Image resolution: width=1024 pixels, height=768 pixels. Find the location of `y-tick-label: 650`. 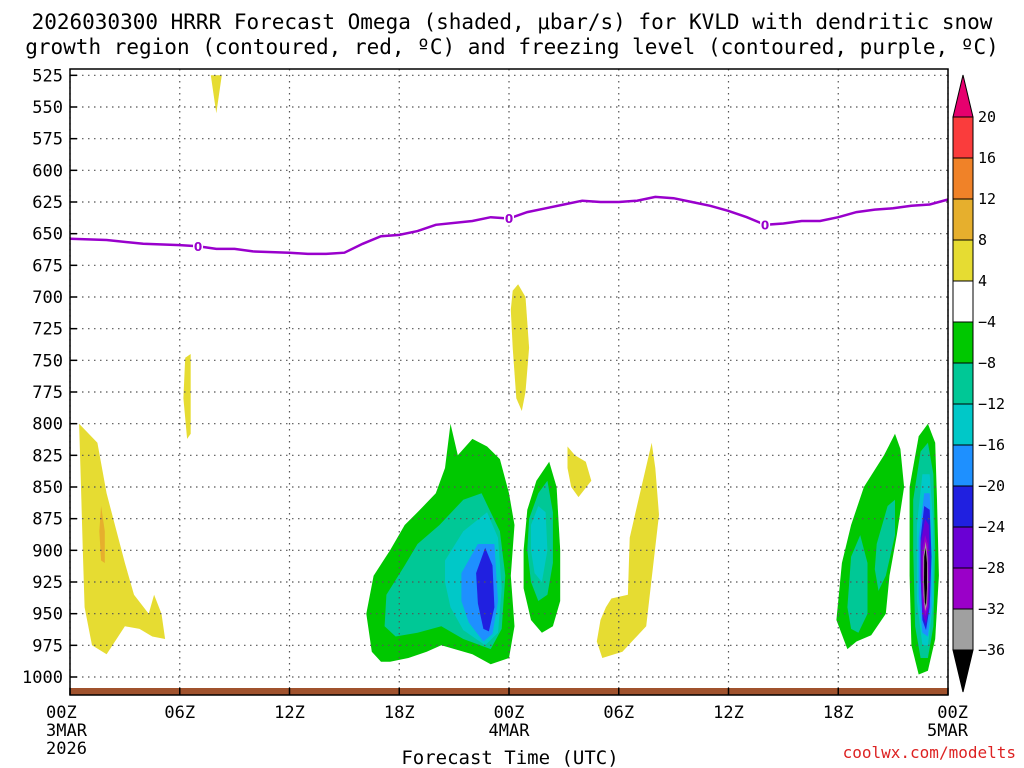

y-tick-label: 650 is located at coordinates (47, 235).